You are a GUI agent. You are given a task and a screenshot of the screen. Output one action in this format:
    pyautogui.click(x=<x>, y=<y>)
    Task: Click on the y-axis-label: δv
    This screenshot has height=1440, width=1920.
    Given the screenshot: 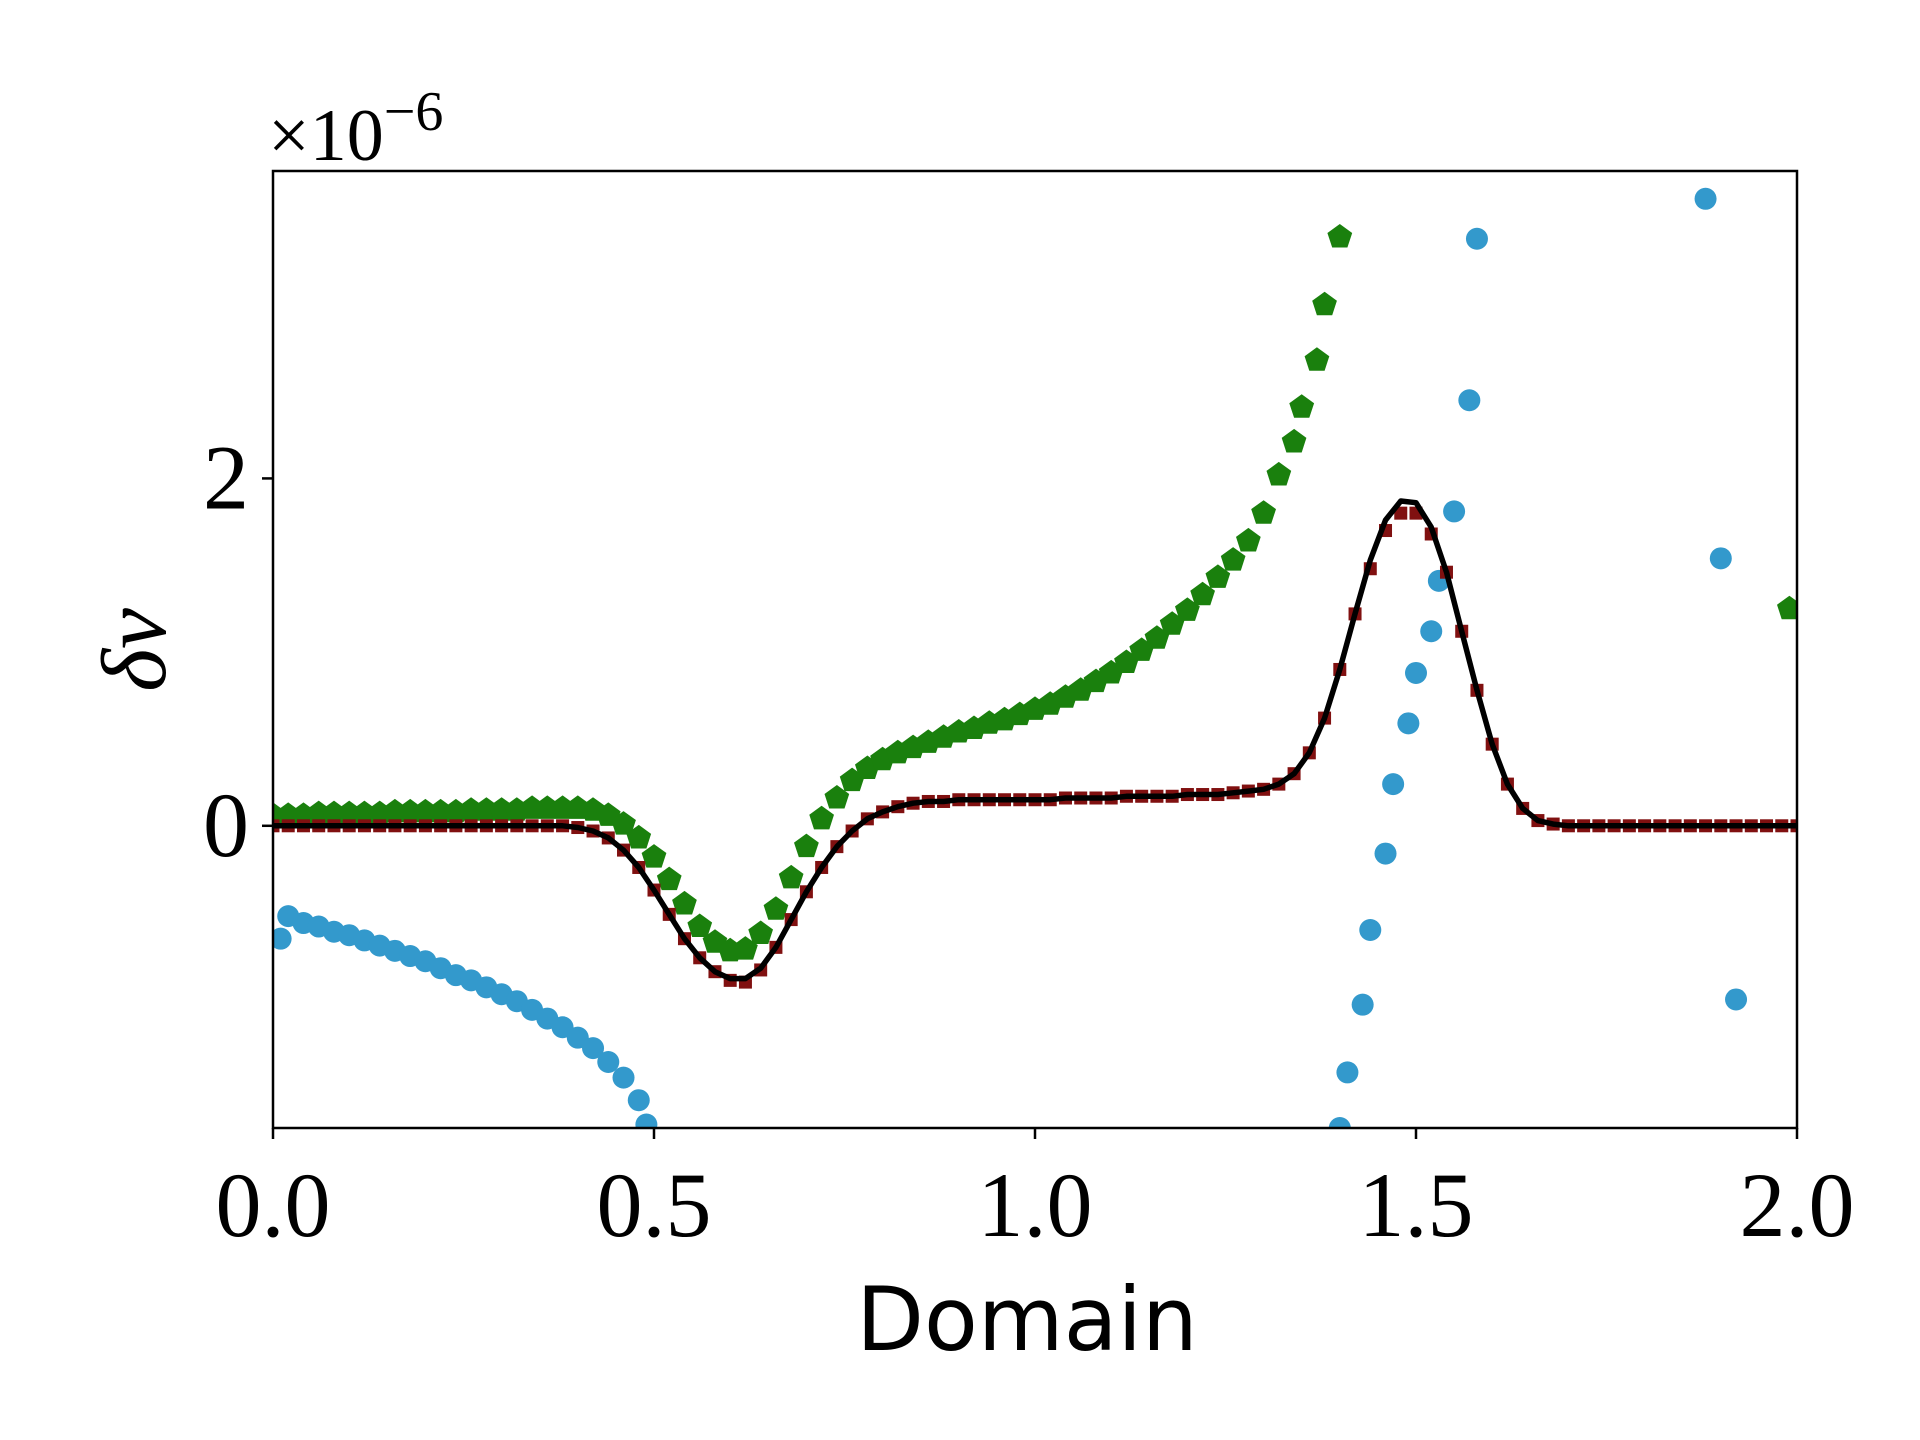 What is the action you would take?
    pyautogui.click(x=134, y=650)
    